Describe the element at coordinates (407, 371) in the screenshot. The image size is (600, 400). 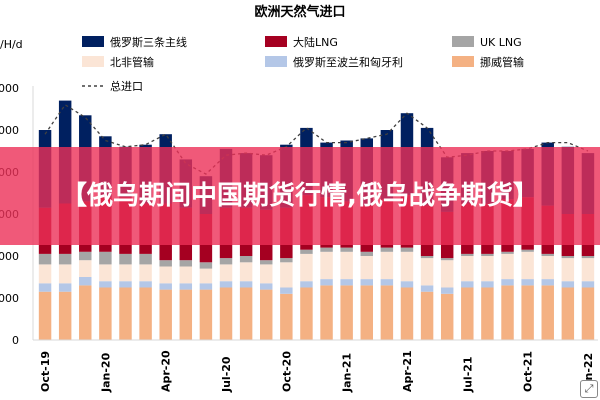
I see `x-tick-label: Apr-21` at that location.